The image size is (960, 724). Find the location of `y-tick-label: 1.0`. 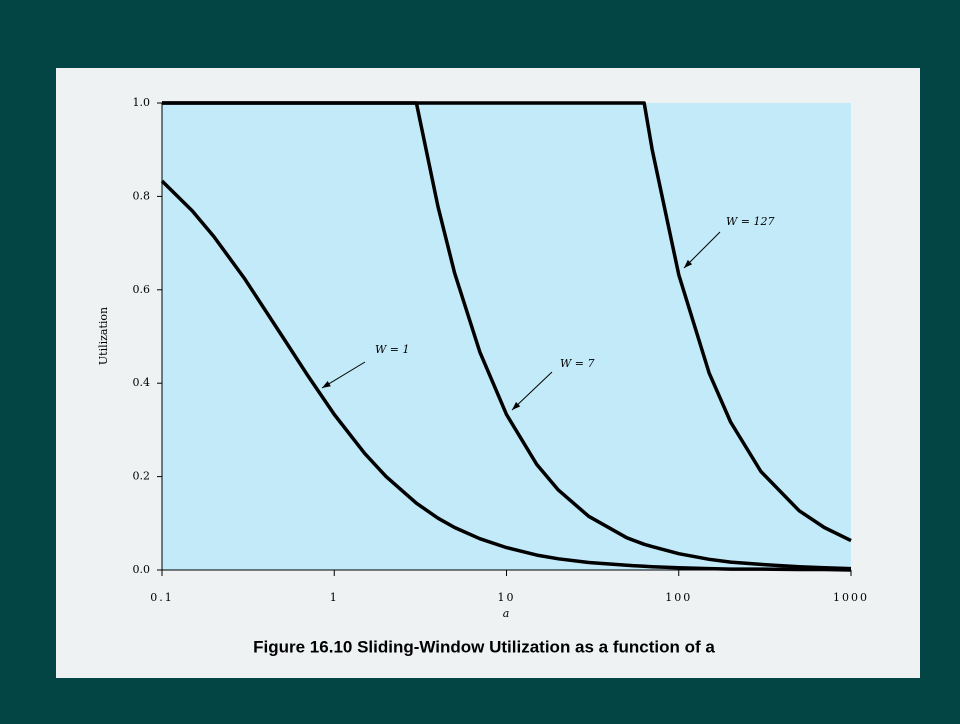

y-tick-label: 1.0 is located at coordinates (142, 102).